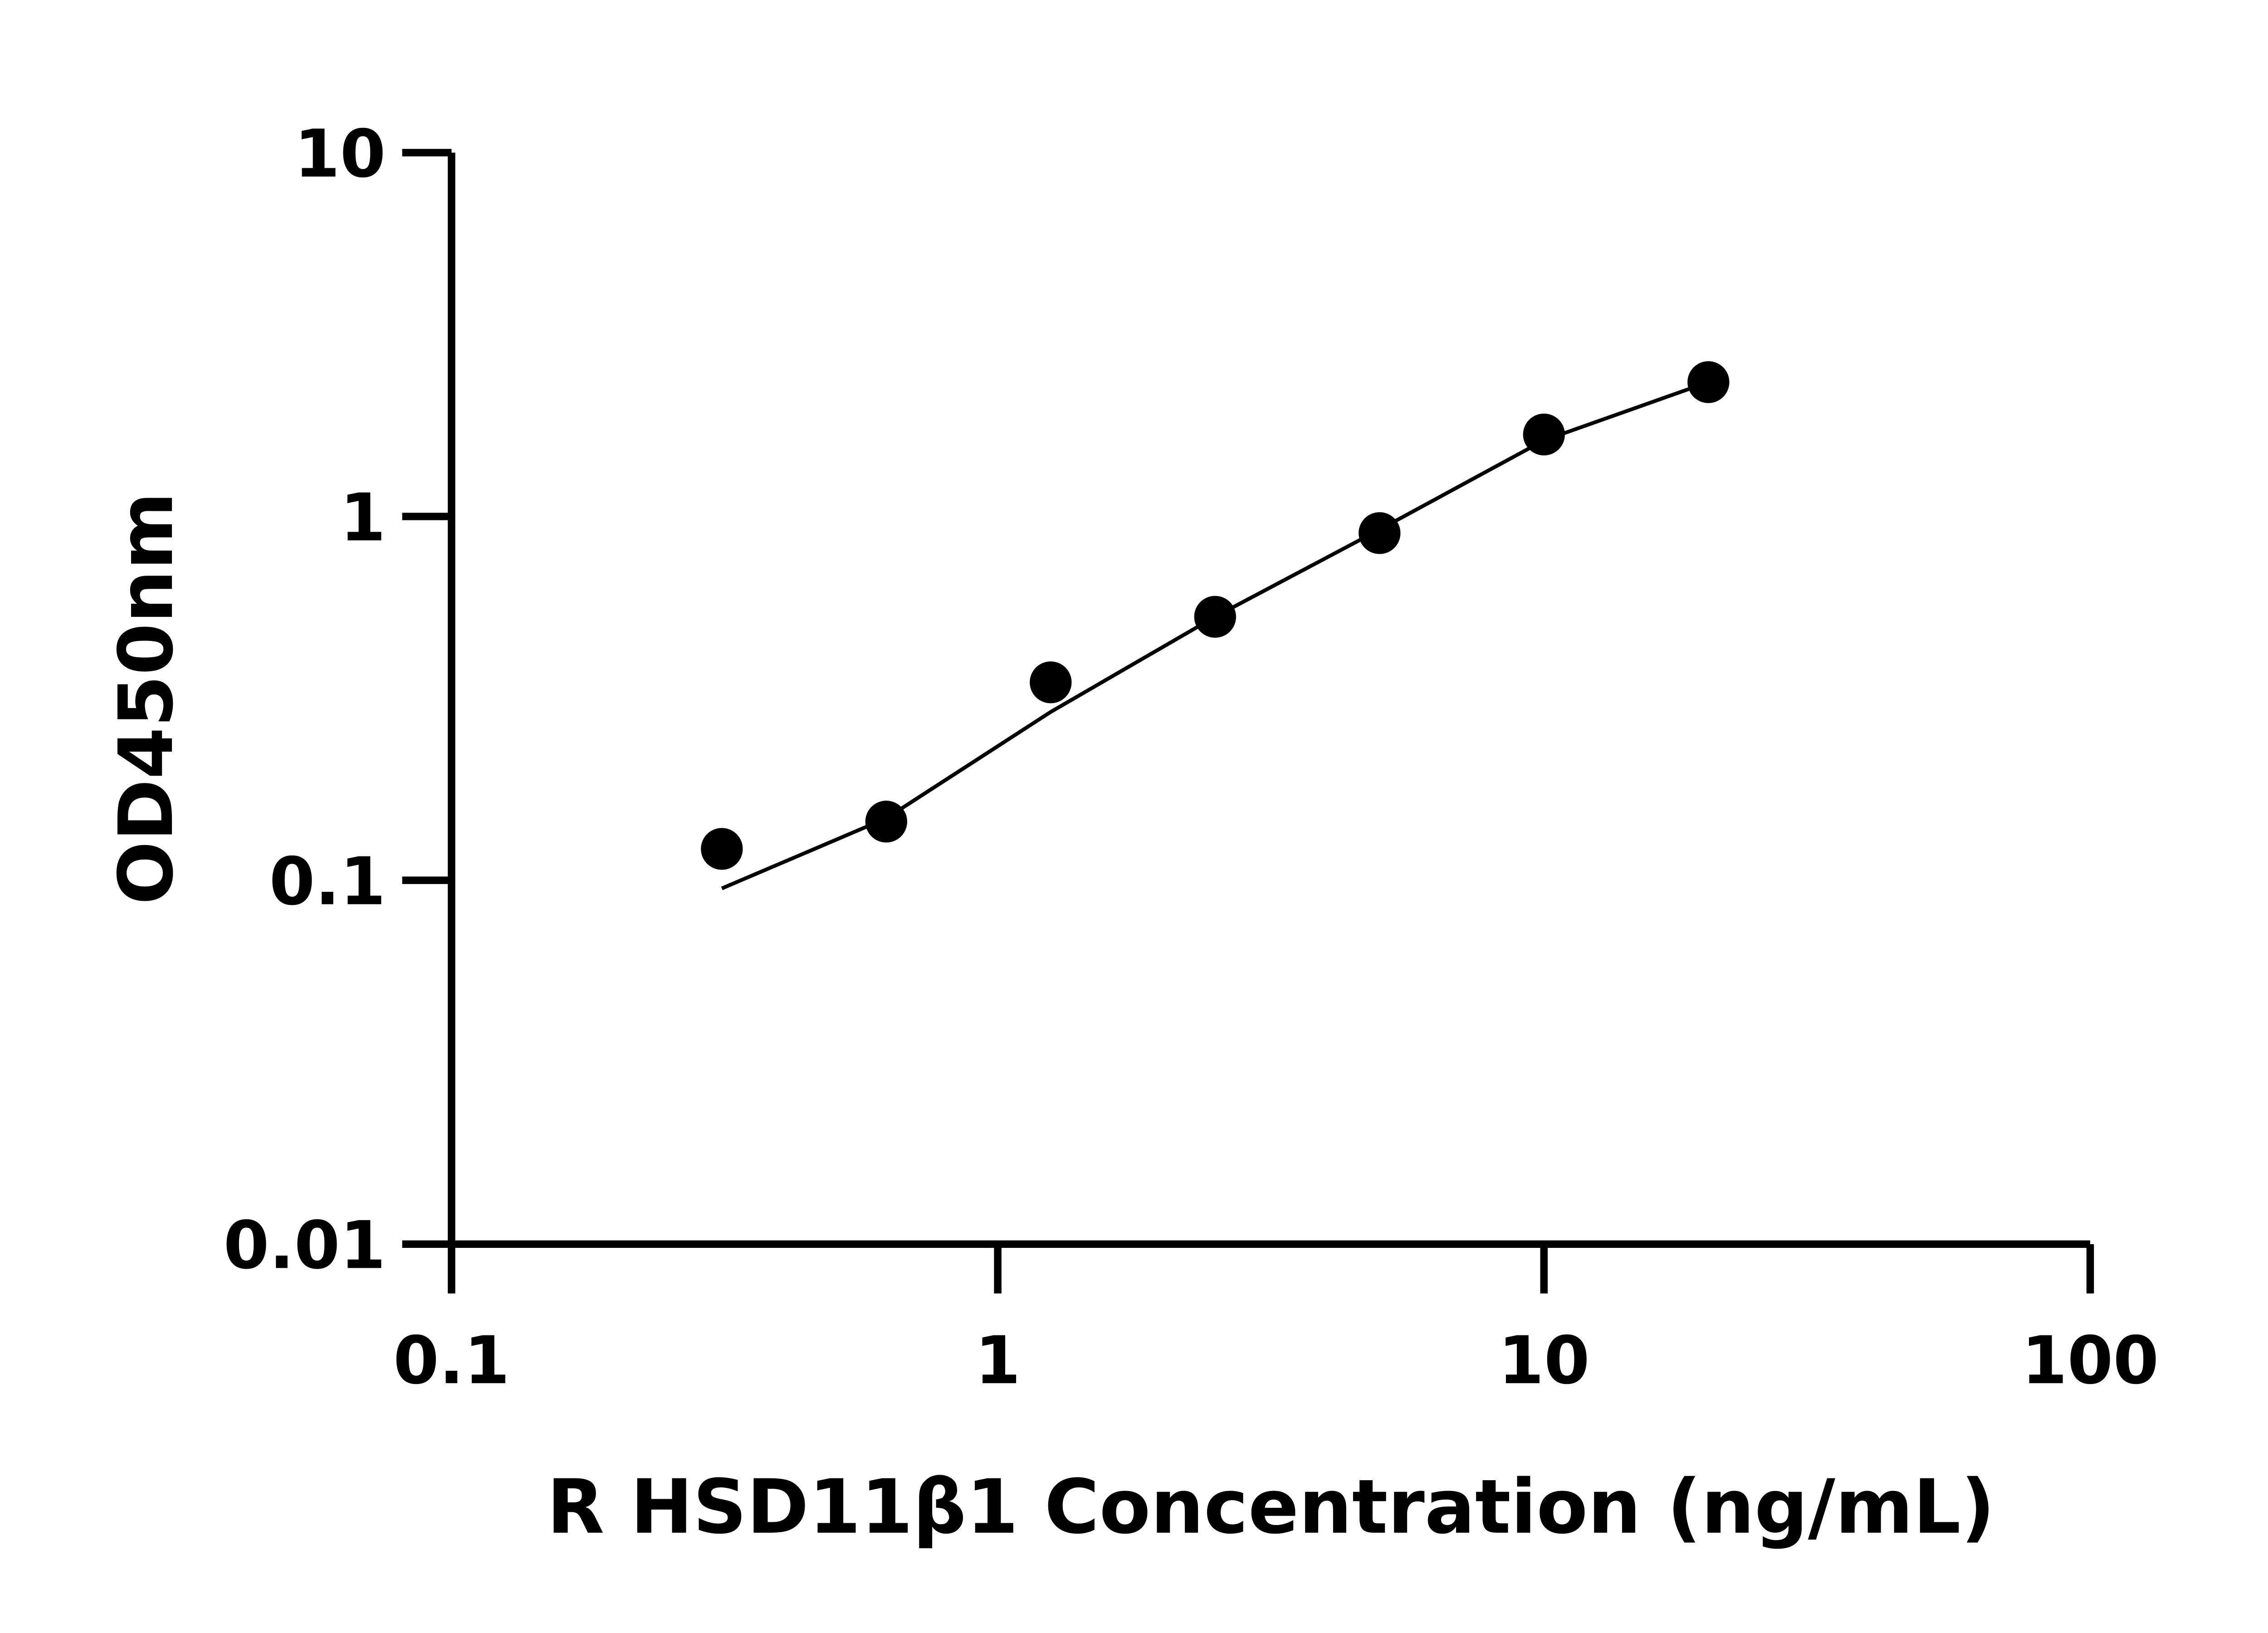 This screenshot has width=2268, height=1633. What do you see at coordinates (340, 154) in the screenshot?
I see `y-tick-label: 10` at bounding box center [340, 154].